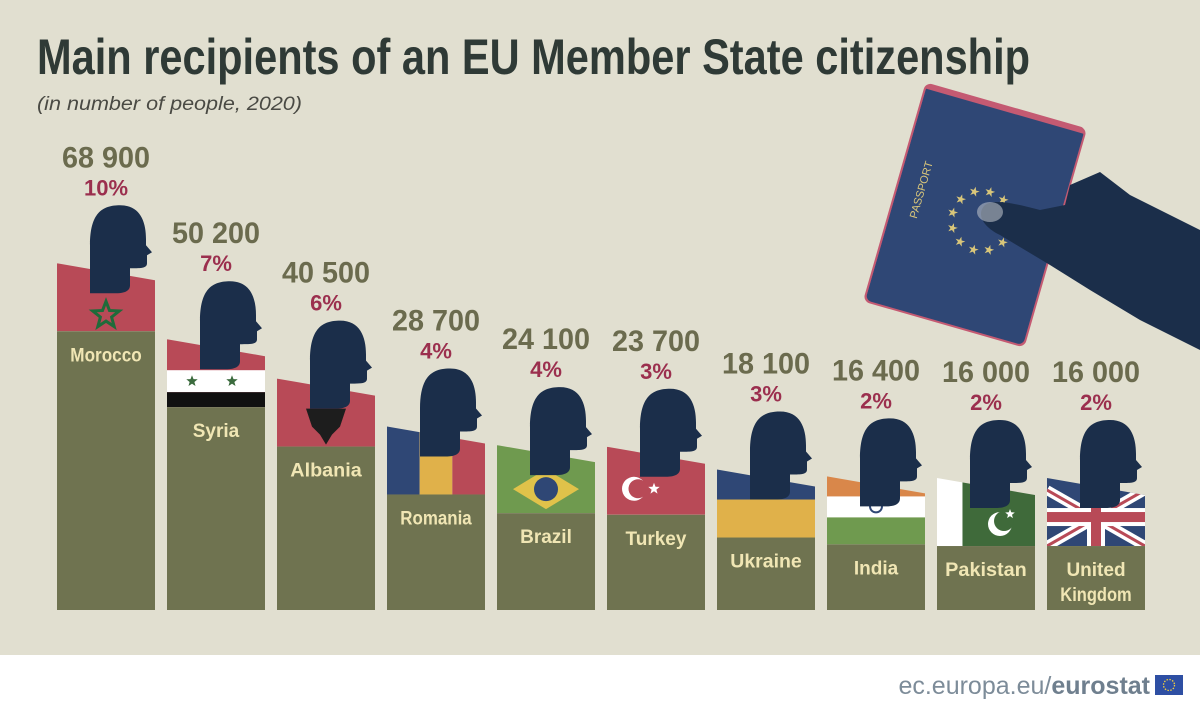 Image resolution: width=1200 pixels, height=709 pixels. What do you see at coordinates (106, 187) in the screenshot?
I see `share-label: 10%` at bounding box center [106, 187].